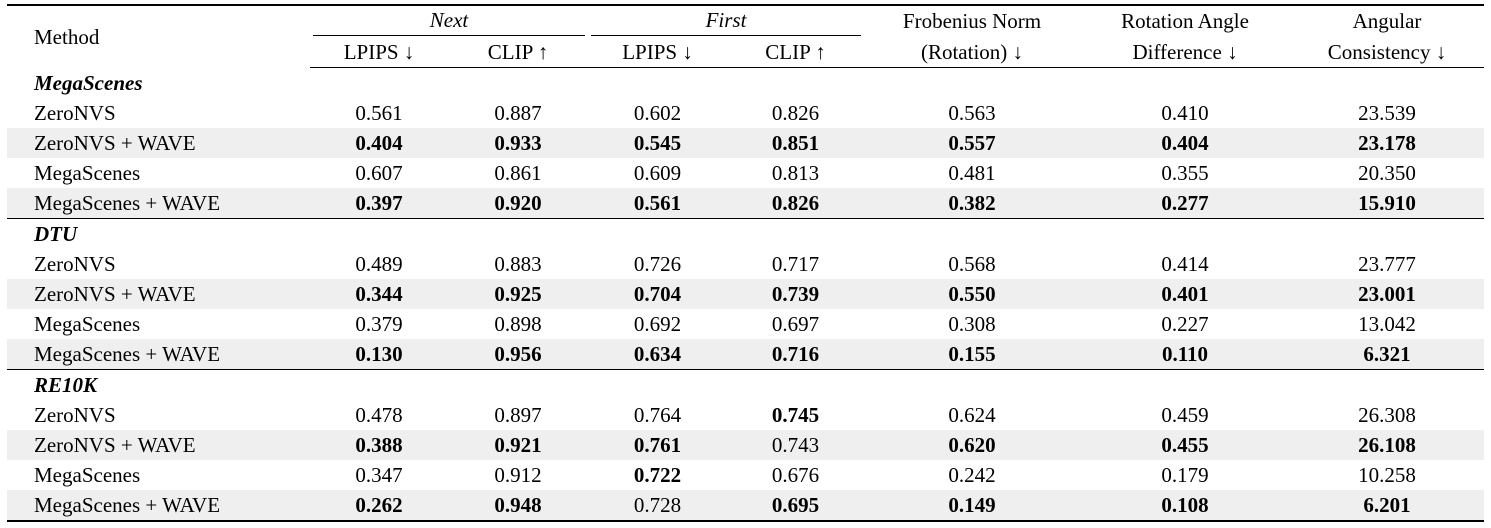 The height and width of the screenshot is (528, 1491). Describe the element at coordinates (1387, 173) in the screenshot. I see `value-cell: 20.350` at that location.